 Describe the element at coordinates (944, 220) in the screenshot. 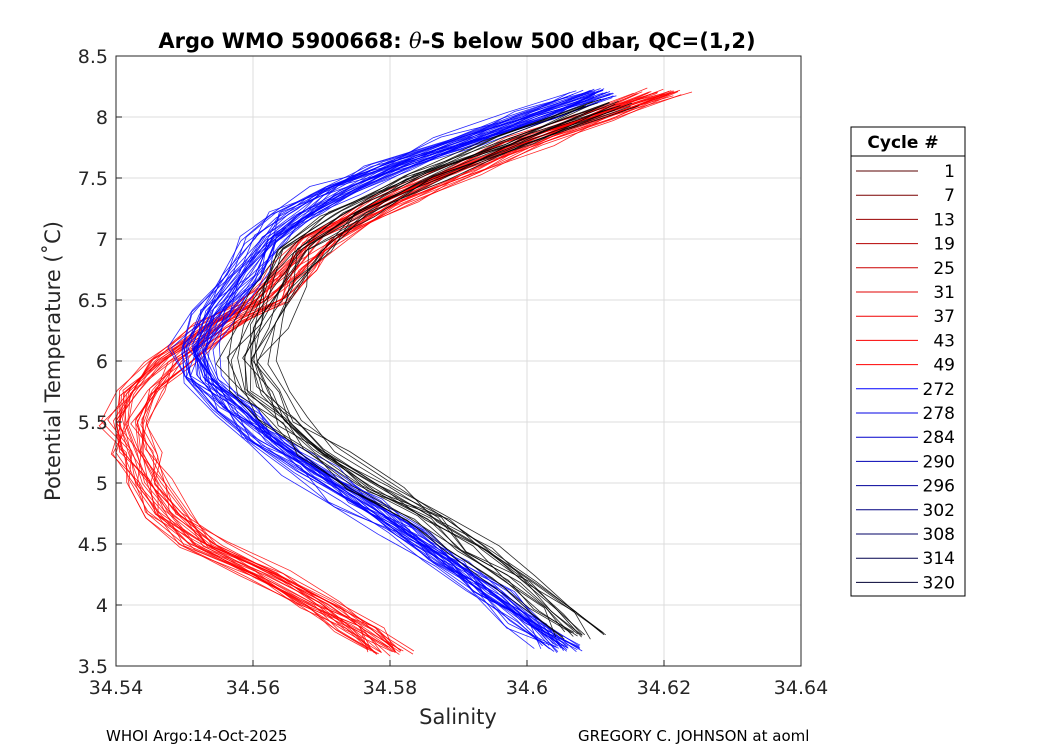

I see `legend-label: 13` at that location.